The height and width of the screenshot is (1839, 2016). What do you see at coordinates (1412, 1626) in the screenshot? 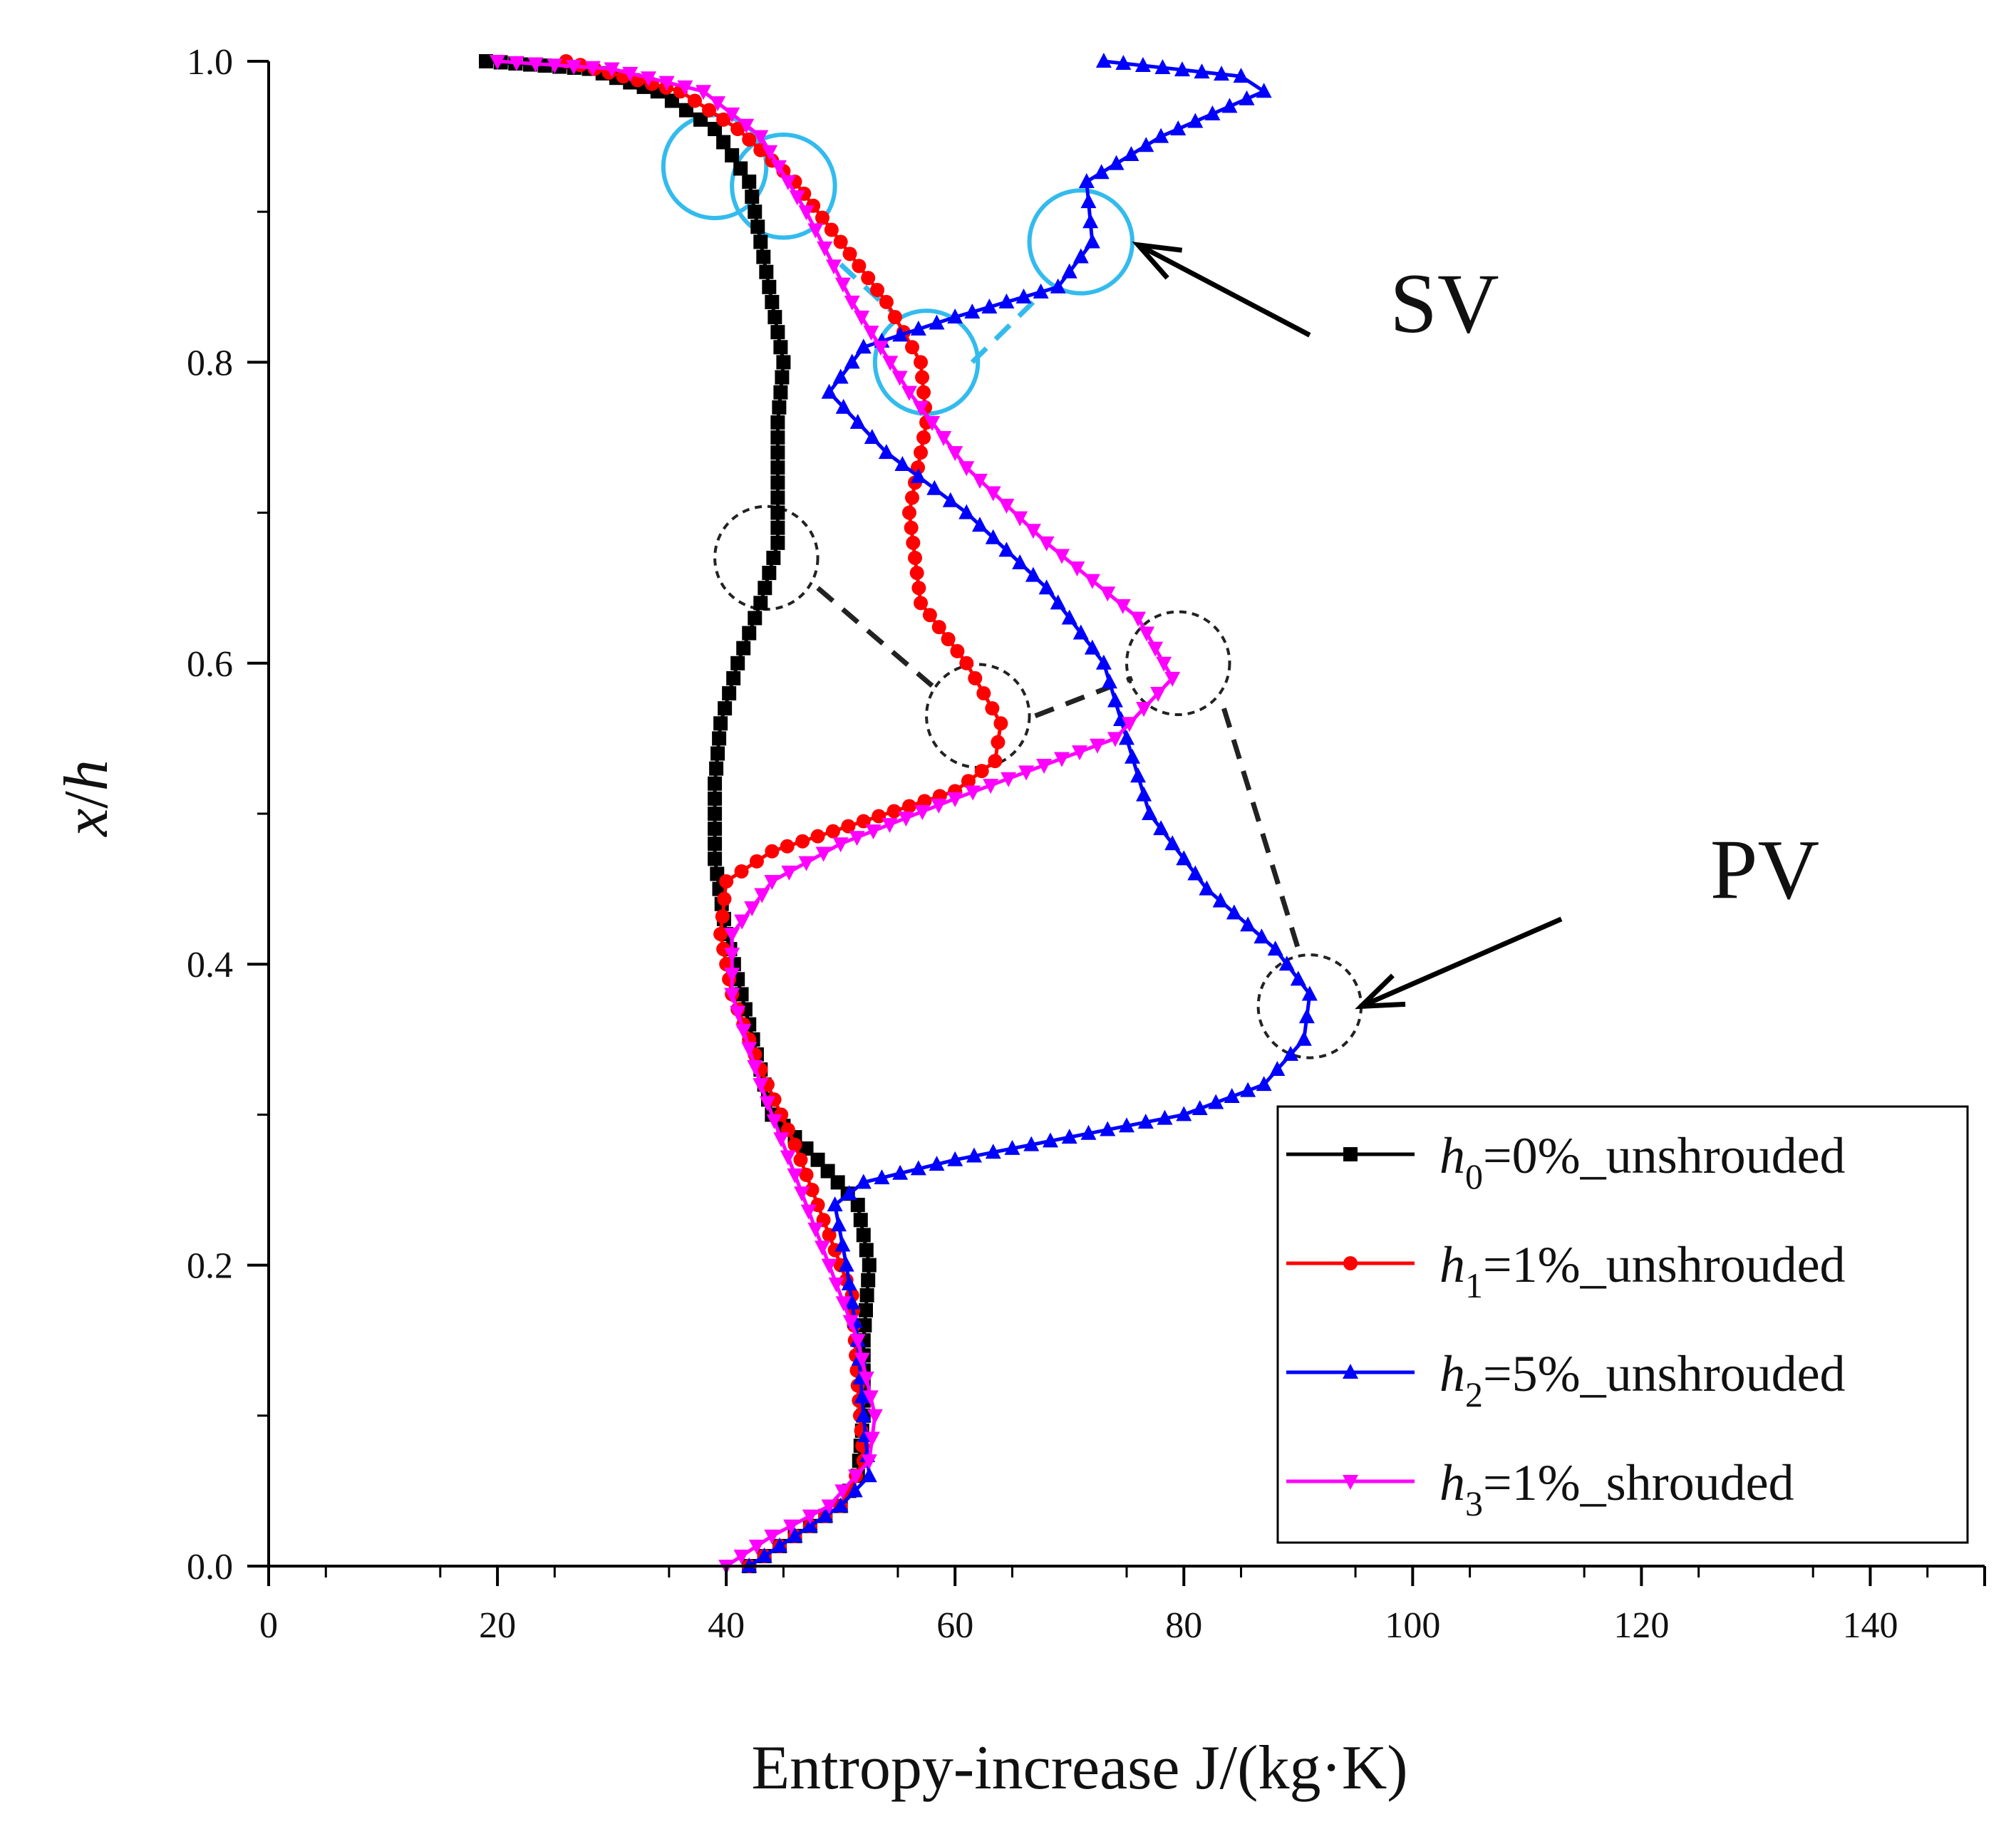
I see `x-tick-label-100: 100` at bounding box center [1412, 1626].